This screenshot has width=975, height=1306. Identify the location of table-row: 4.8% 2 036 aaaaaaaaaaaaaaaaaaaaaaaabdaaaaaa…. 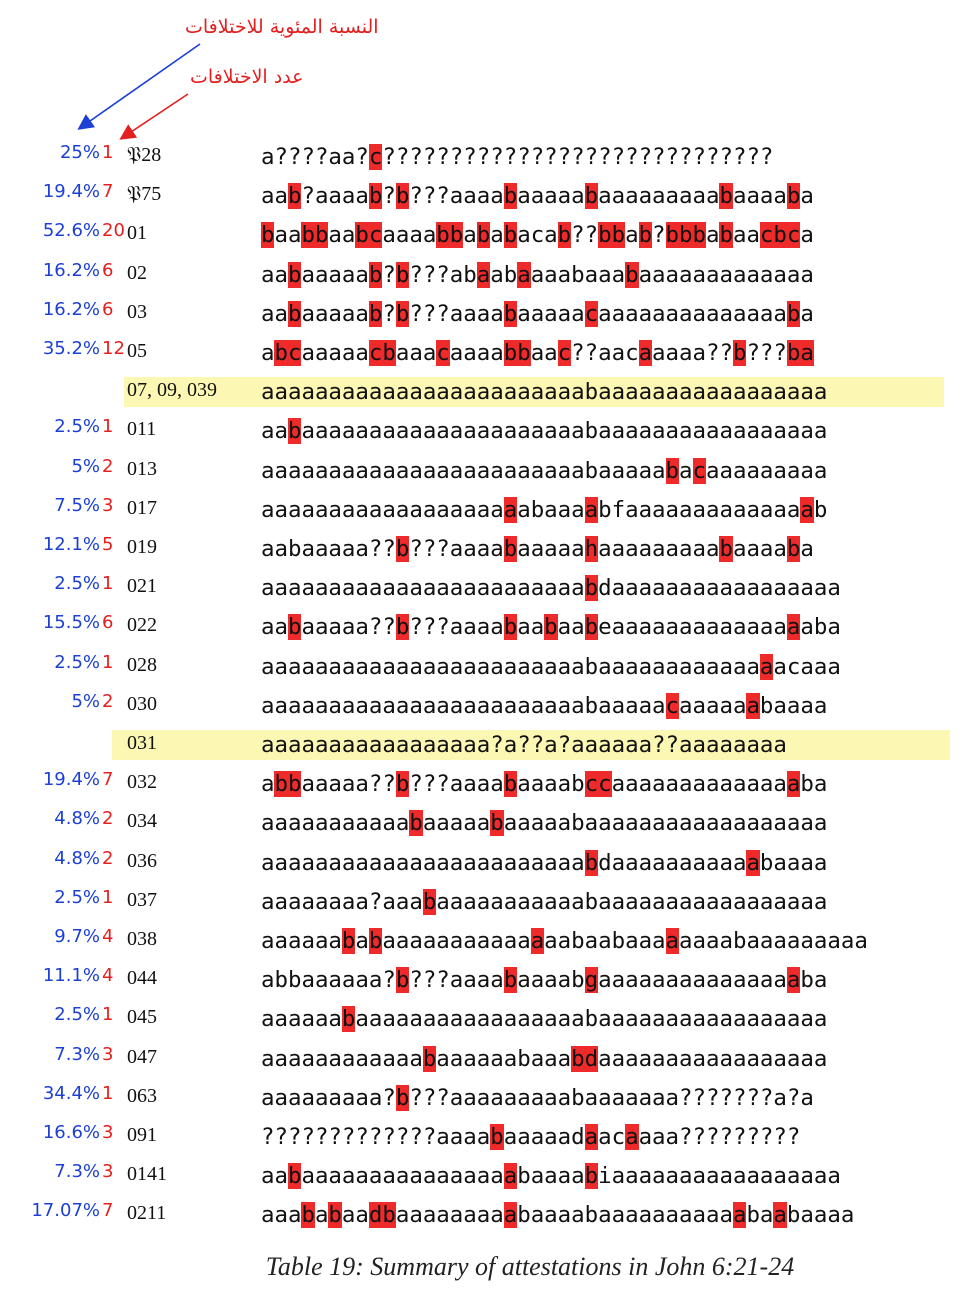
(487, 864).